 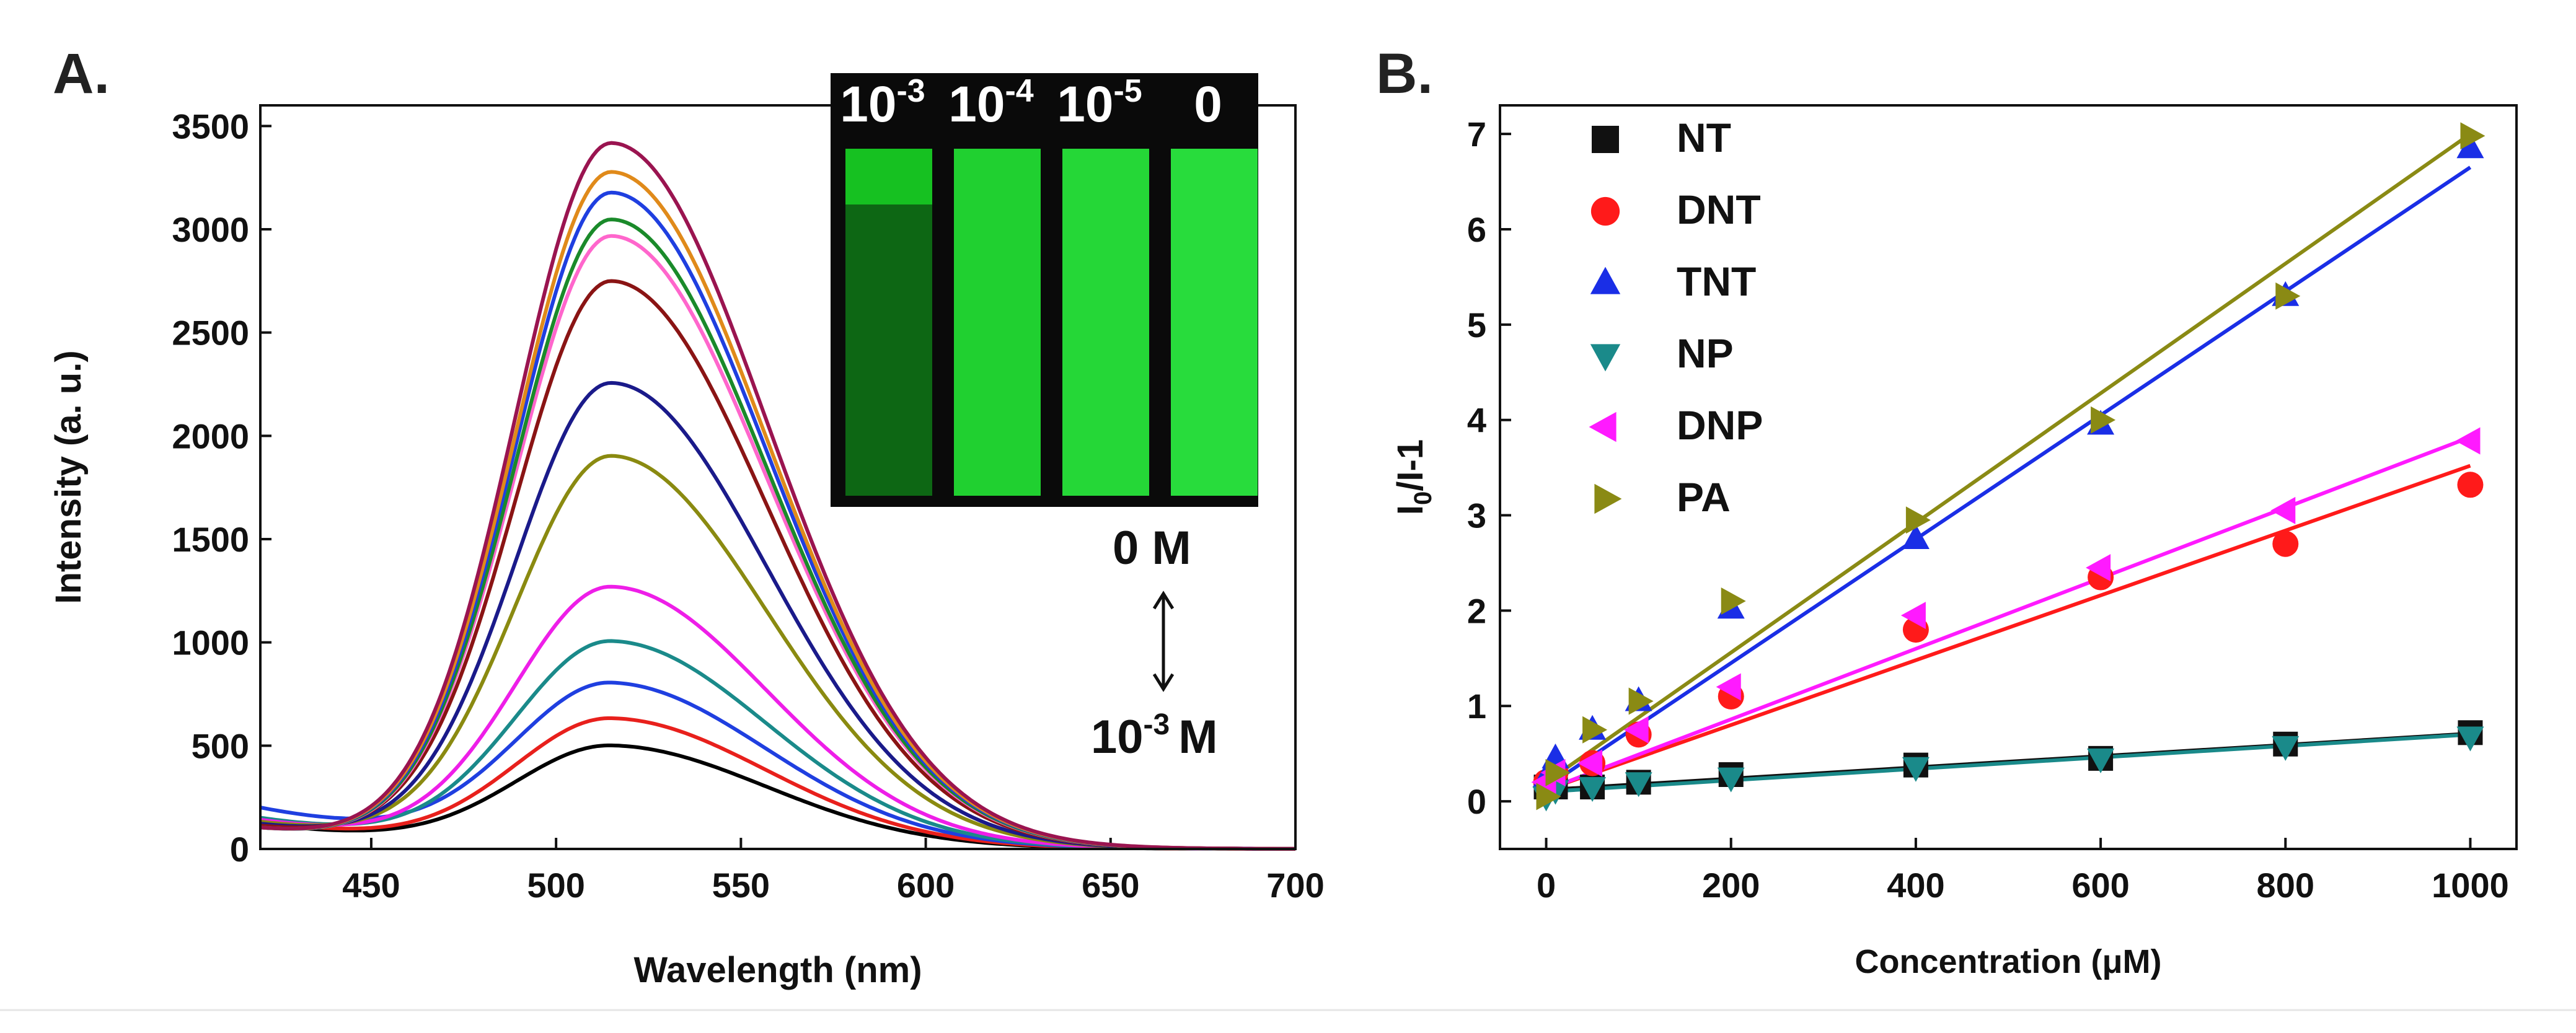 I want to click on y-tick-label: 3500, so click(x=210, y=127).